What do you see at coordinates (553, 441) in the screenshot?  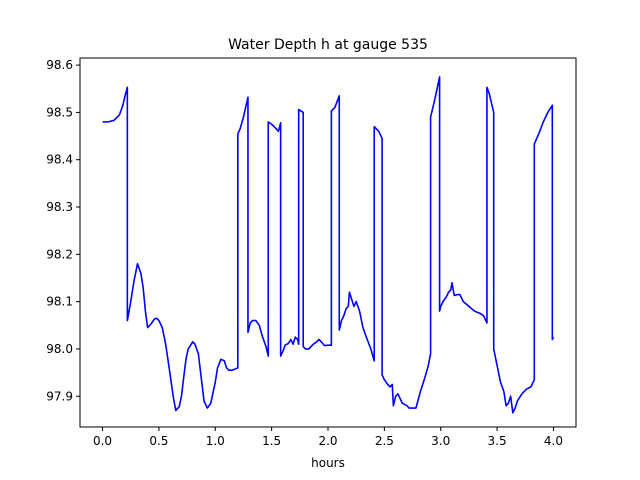 I see `x-tick-label: 4.0` at bounding box center [553, 441].